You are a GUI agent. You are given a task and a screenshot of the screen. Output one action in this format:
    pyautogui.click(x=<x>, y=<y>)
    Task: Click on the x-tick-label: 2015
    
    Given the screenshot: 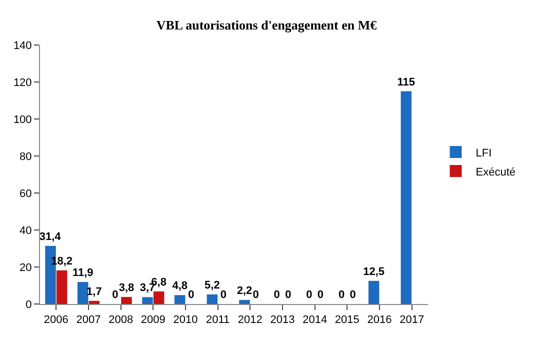 What is the action you would take?
    pyautogui.click(x=347, y=320)
    